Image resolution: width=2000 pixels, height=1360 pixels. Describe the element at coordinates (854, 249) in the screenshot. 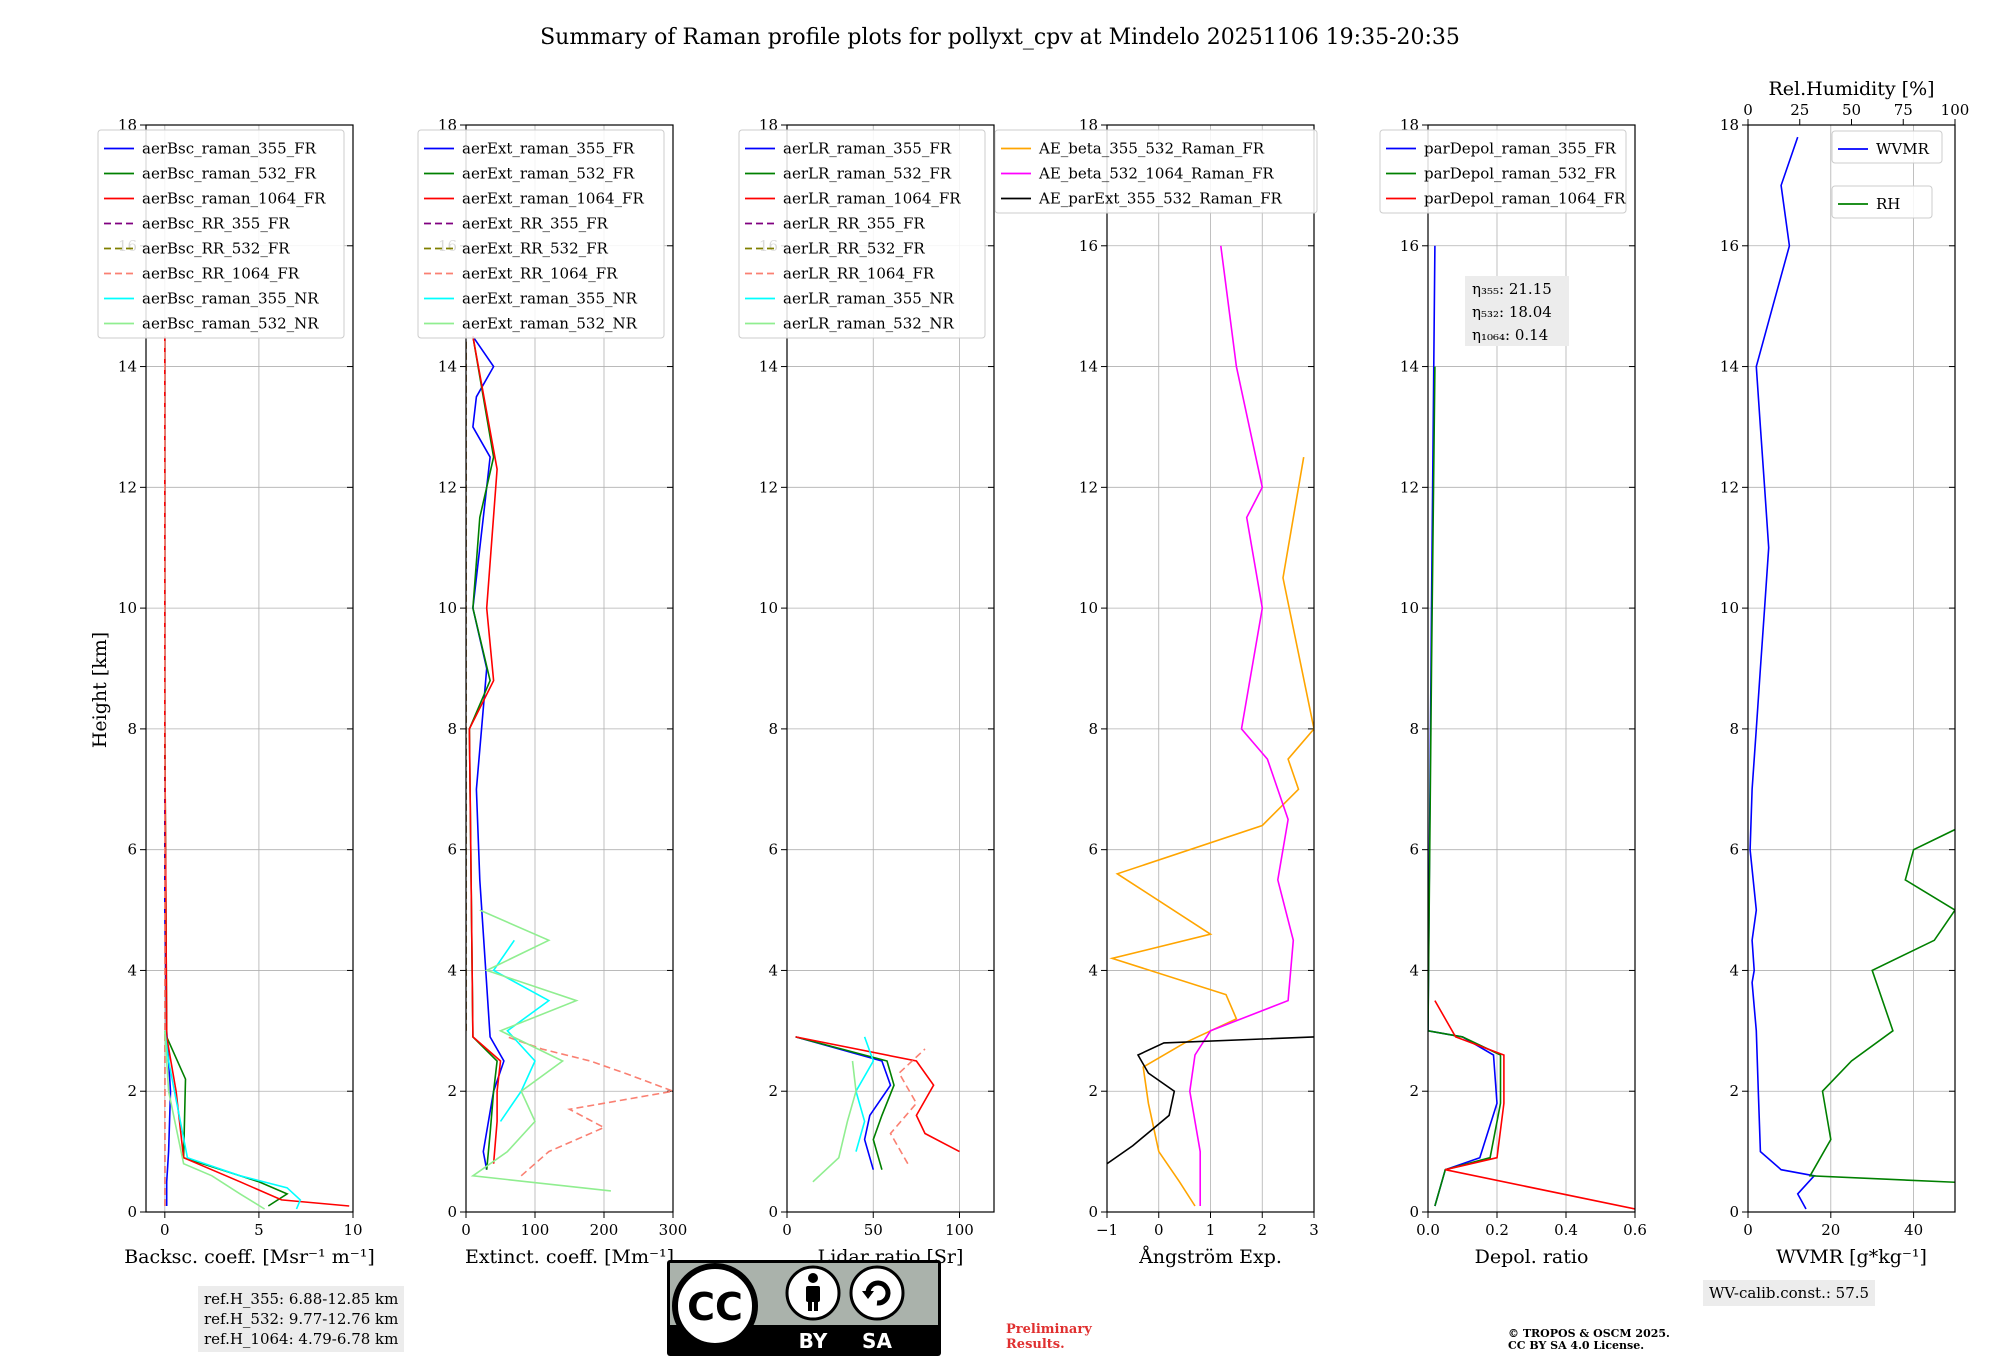

I see `legend-entry: aerLR_RR_532_FR` at that location.